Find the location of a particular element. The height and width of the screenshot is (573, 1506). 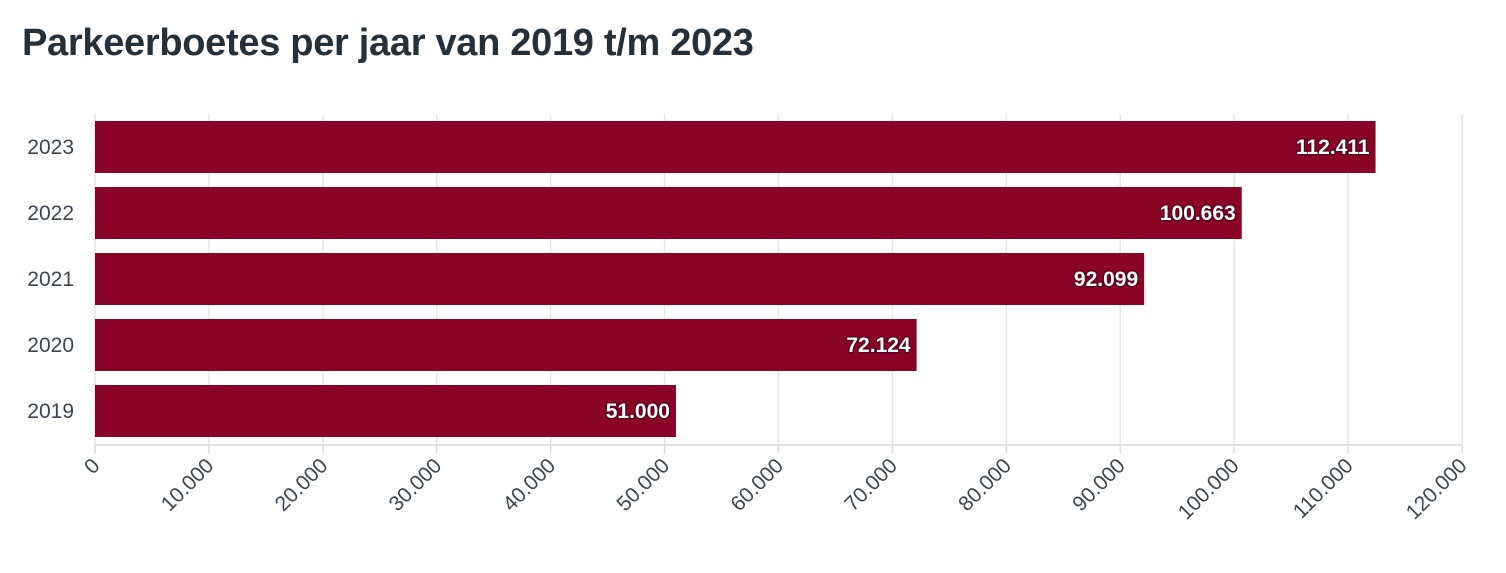

x-tick-label: 50.000 is located at coordinates (643, 485).